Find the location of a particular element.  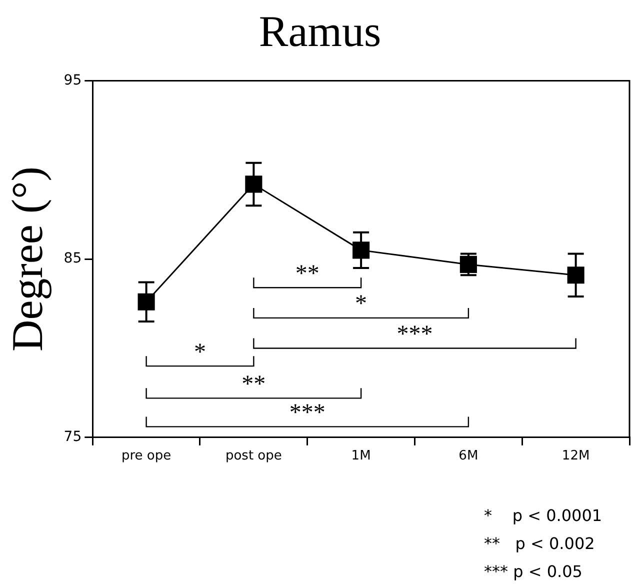

x-tick-label: 6M is located at coordinates (468, 456).